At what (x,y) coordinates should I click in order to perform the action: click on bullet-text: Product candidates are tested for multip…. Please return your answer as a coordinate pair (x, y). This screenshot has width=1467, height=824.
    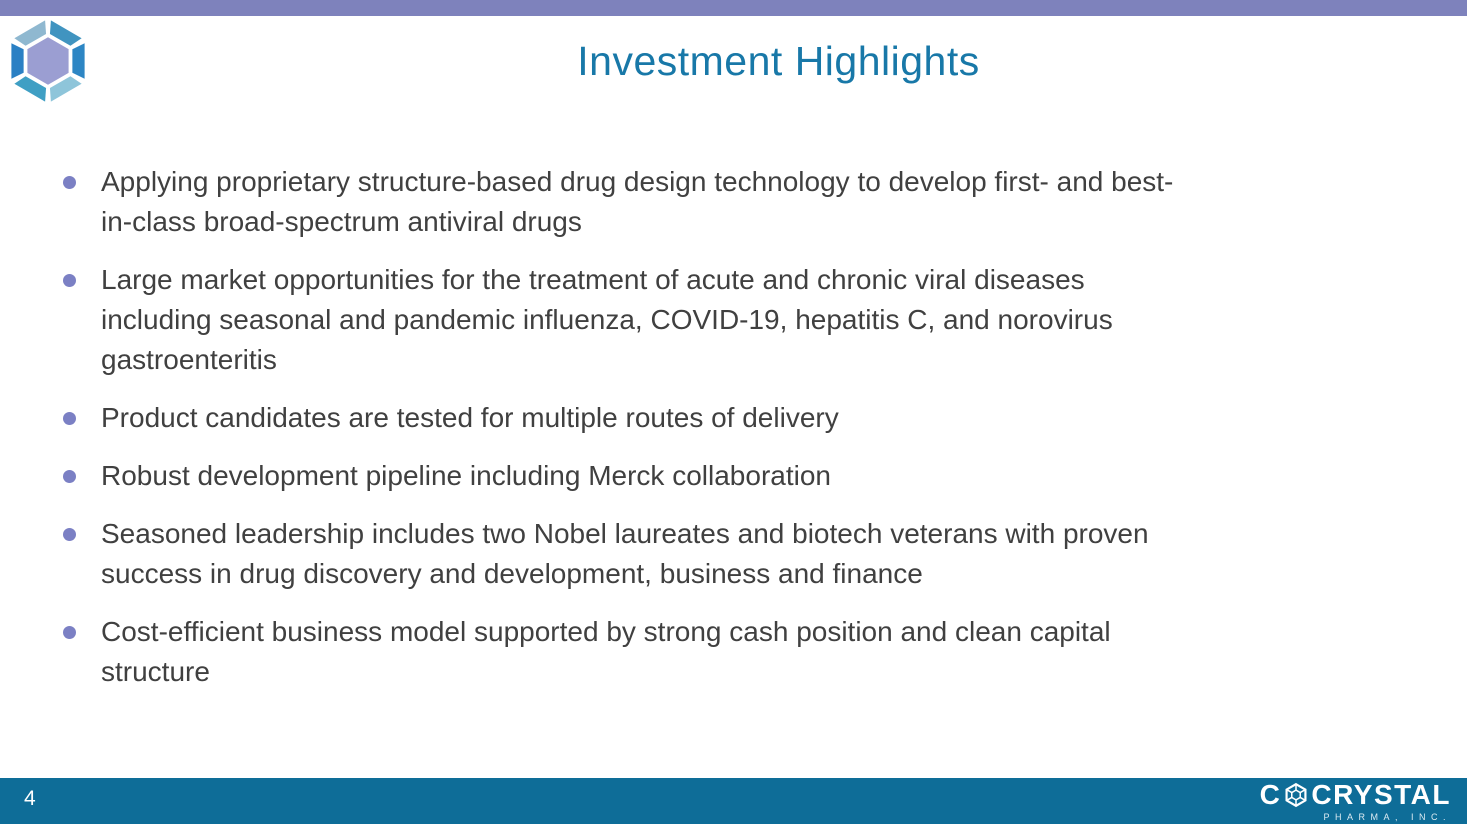
    Looking at the image, I should click on (470, 417).